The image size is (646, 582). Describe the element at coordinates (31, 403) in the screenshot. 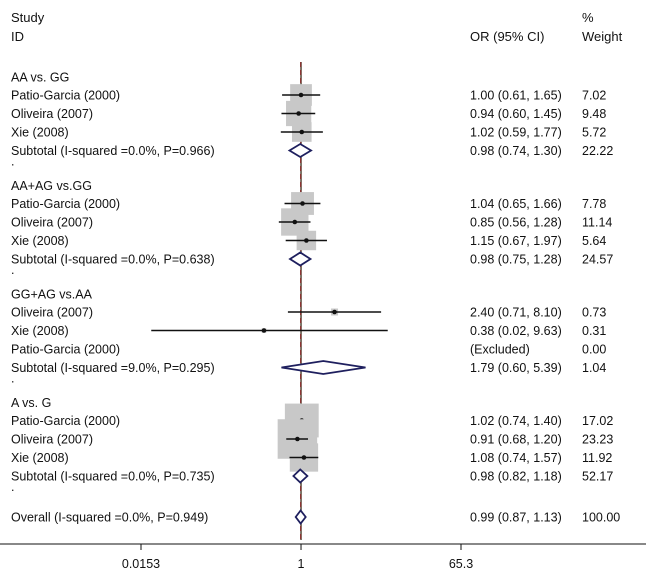

I see `group-title: A vs. G` at that location.